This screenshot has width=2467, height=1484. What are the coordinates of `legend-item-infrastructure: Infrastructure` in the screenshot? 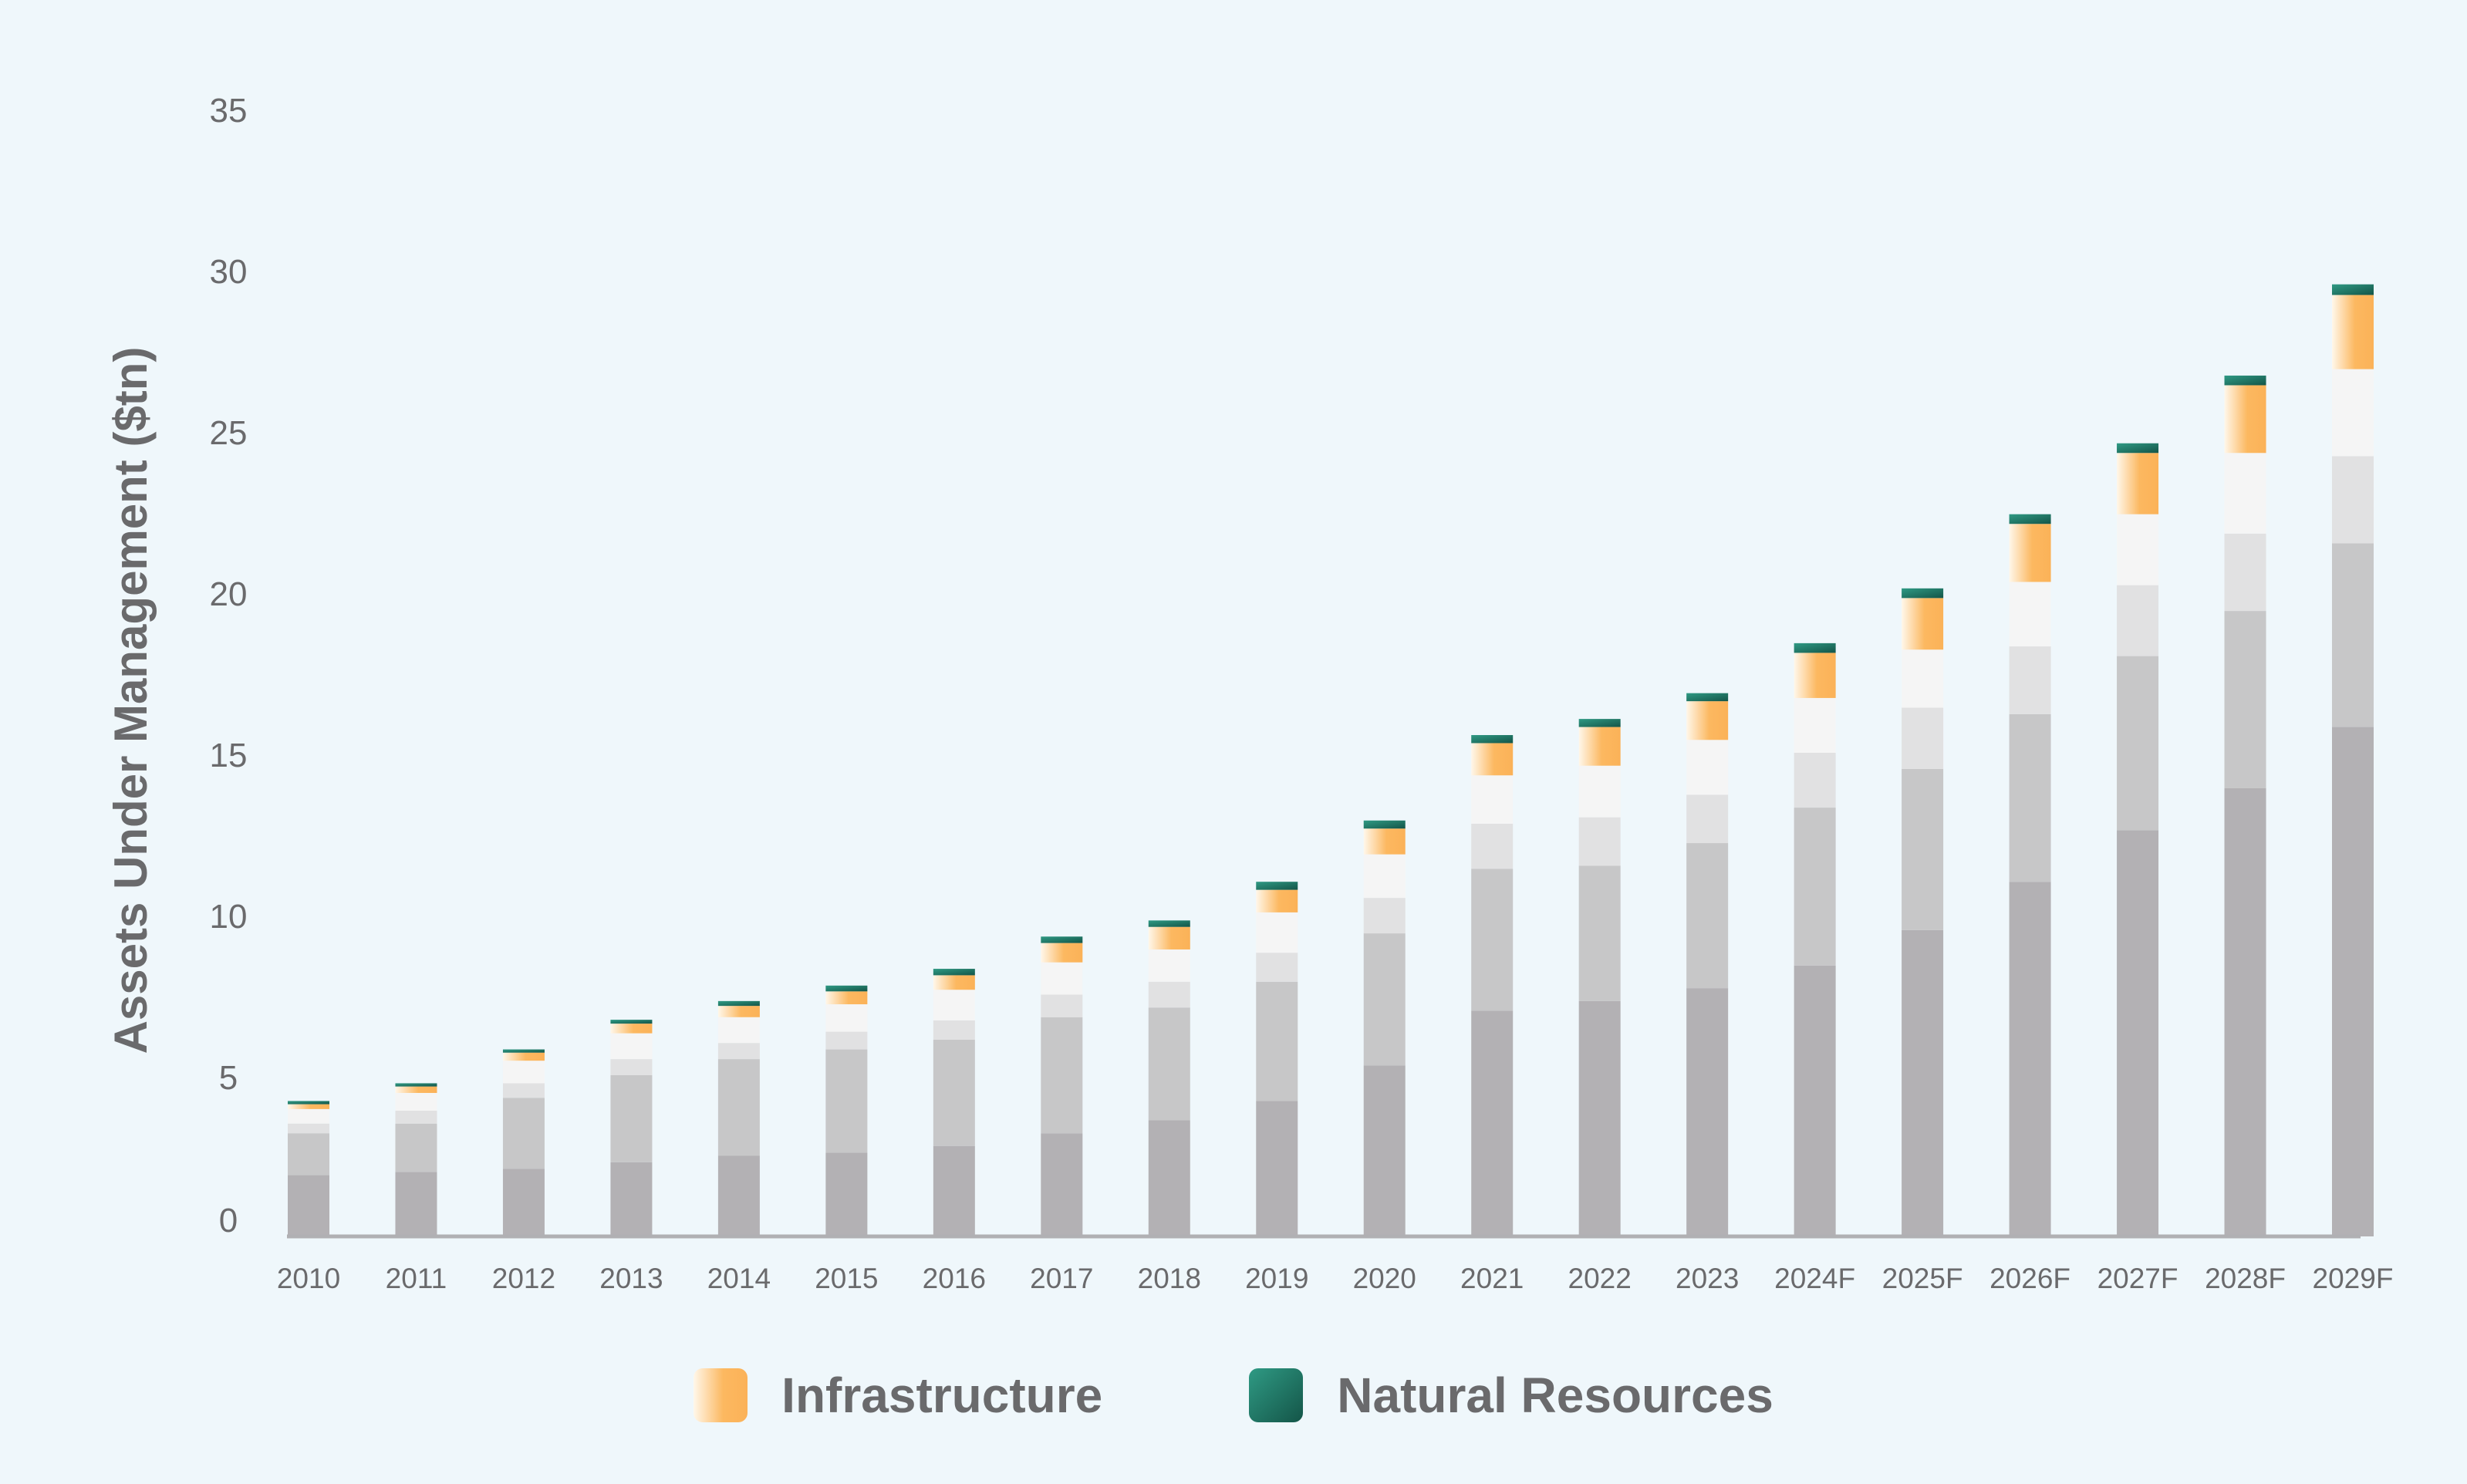 It's located at (898, 1395).